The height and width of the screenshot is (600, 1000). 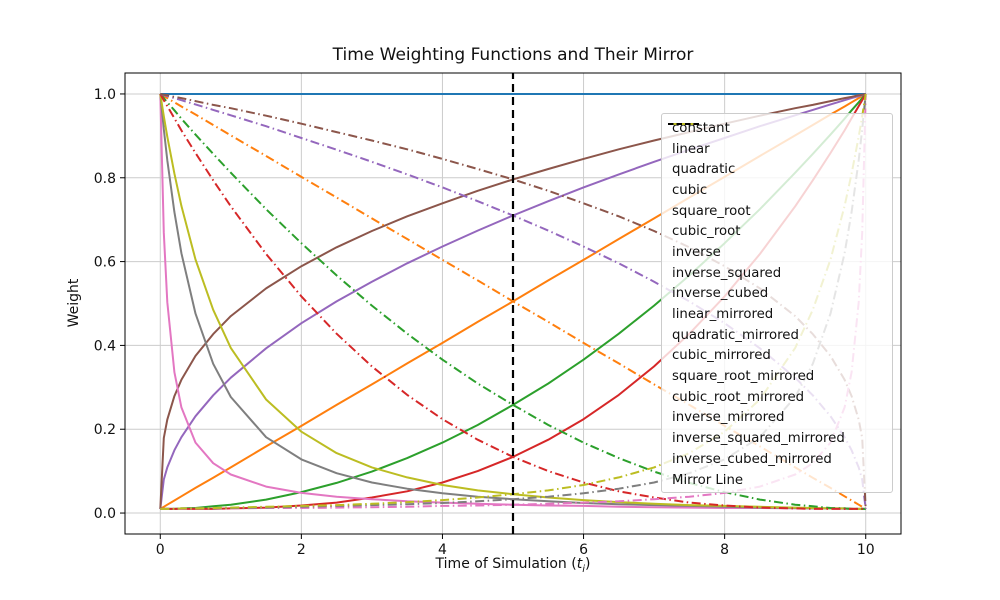 I want to click on legend-entry-inverse-squared: inverse_squared, so click(x=777, y=203).